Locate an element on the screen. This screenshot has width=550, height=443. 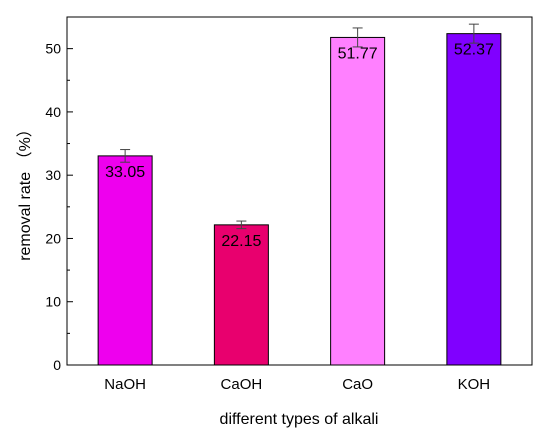
y-axis-title: removal rate （%） is located at coordinates (25, 191).